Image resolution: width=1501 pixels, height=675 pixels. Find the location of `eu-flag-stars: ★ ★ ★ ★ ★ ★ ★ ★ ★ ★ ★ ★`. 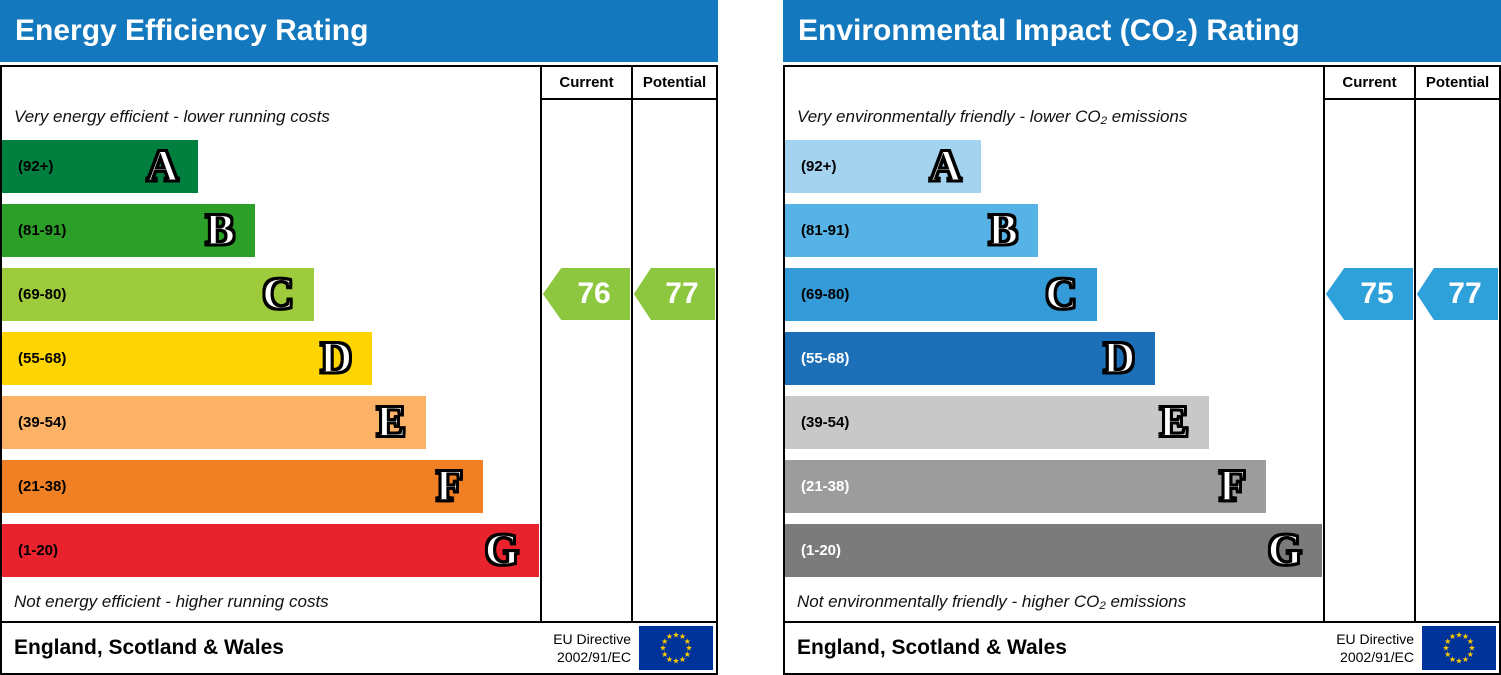

eu-flag-stars: ★ ★ ★ ★ ★ ★ ★ ★ ★ ★ ★ ★ is located at coordinates (675, 648).